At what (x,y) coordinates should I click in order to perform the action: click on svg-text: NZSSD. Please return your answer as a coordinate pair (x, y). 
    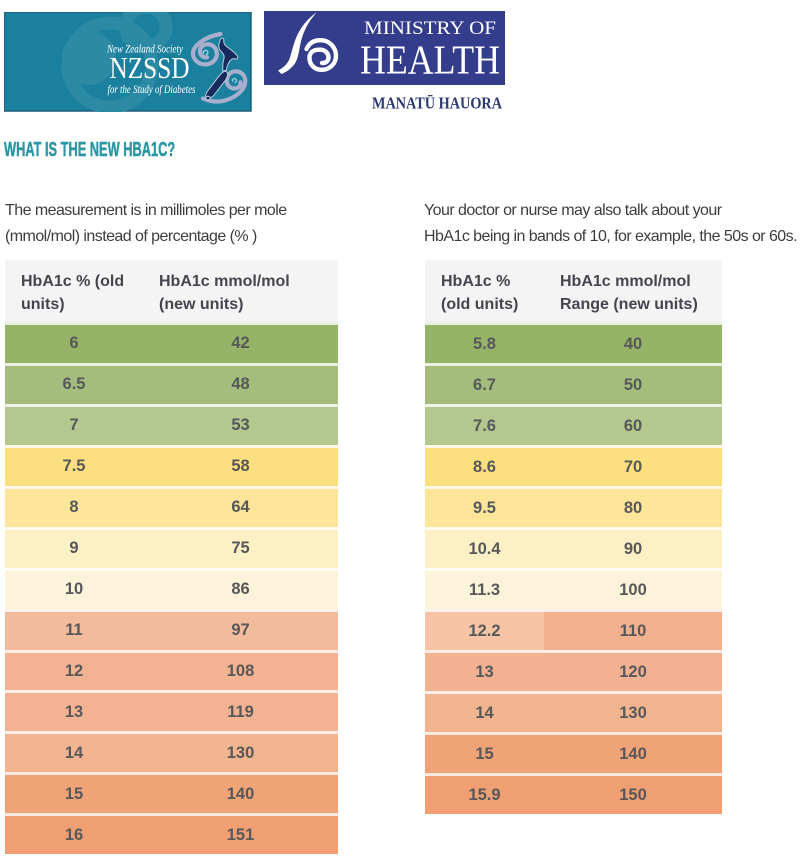
    Looking at the image, I should click on (150, 67).